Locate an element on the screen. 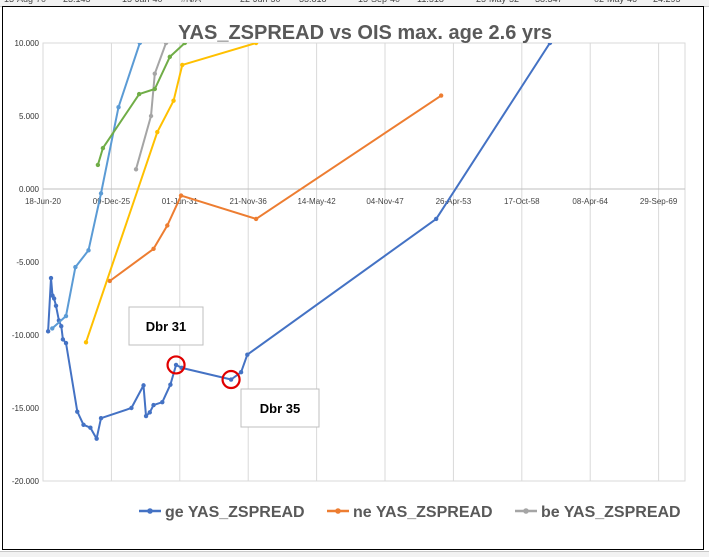 The image size is (709, 557). x-tick-label: 14-May-42 is located at coordinates (316, 201).